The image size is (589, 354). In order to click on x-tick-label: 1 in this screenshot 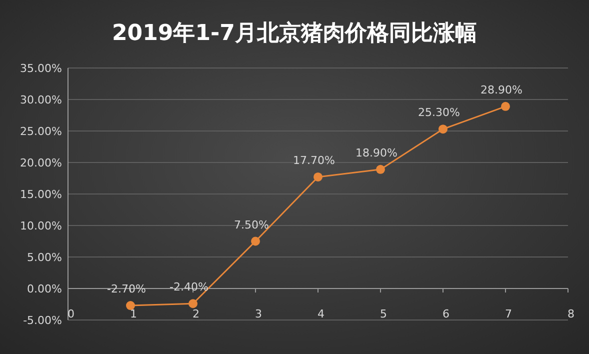, I will do `click(133, 314)`.